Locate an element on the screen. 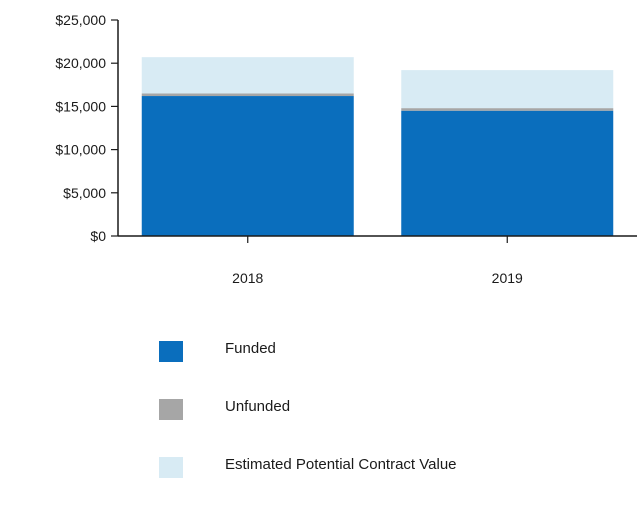  bar-funded-2019 is located at coordinates (507, 173).